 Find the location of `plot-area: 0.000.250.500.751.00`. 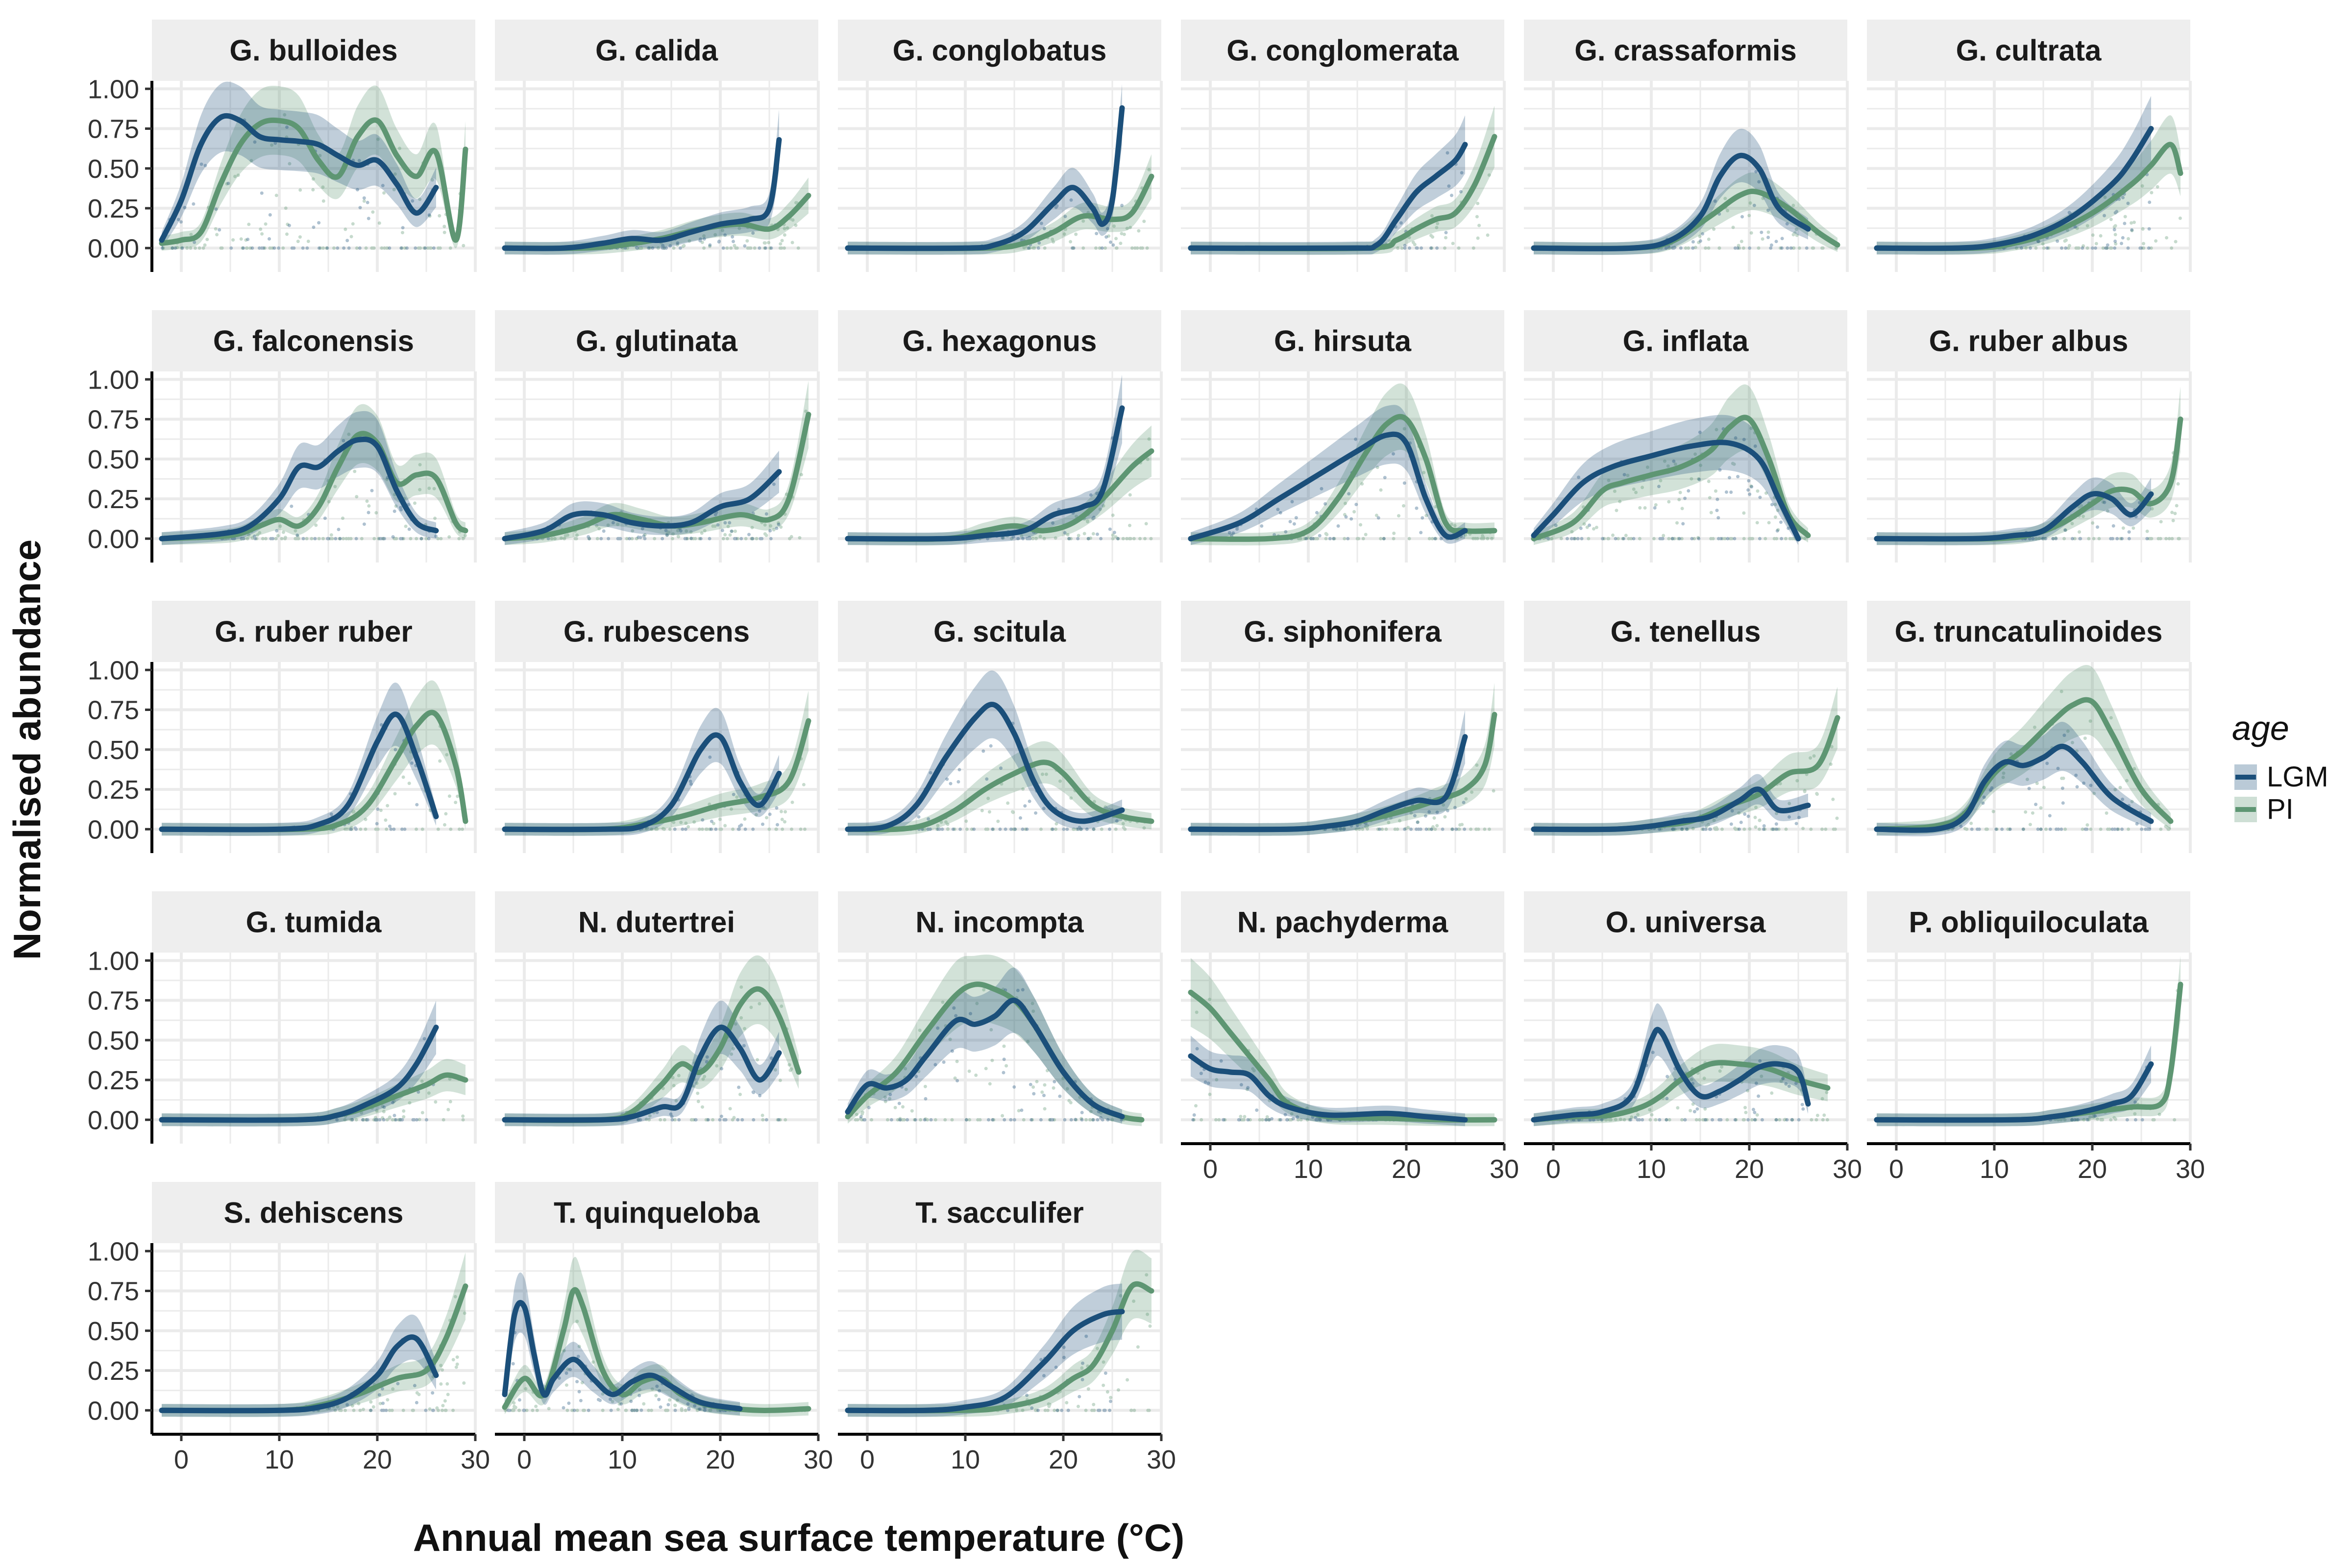

plot-area: 0.000.250.500.751.00 is located at coordinates (282, 1045).